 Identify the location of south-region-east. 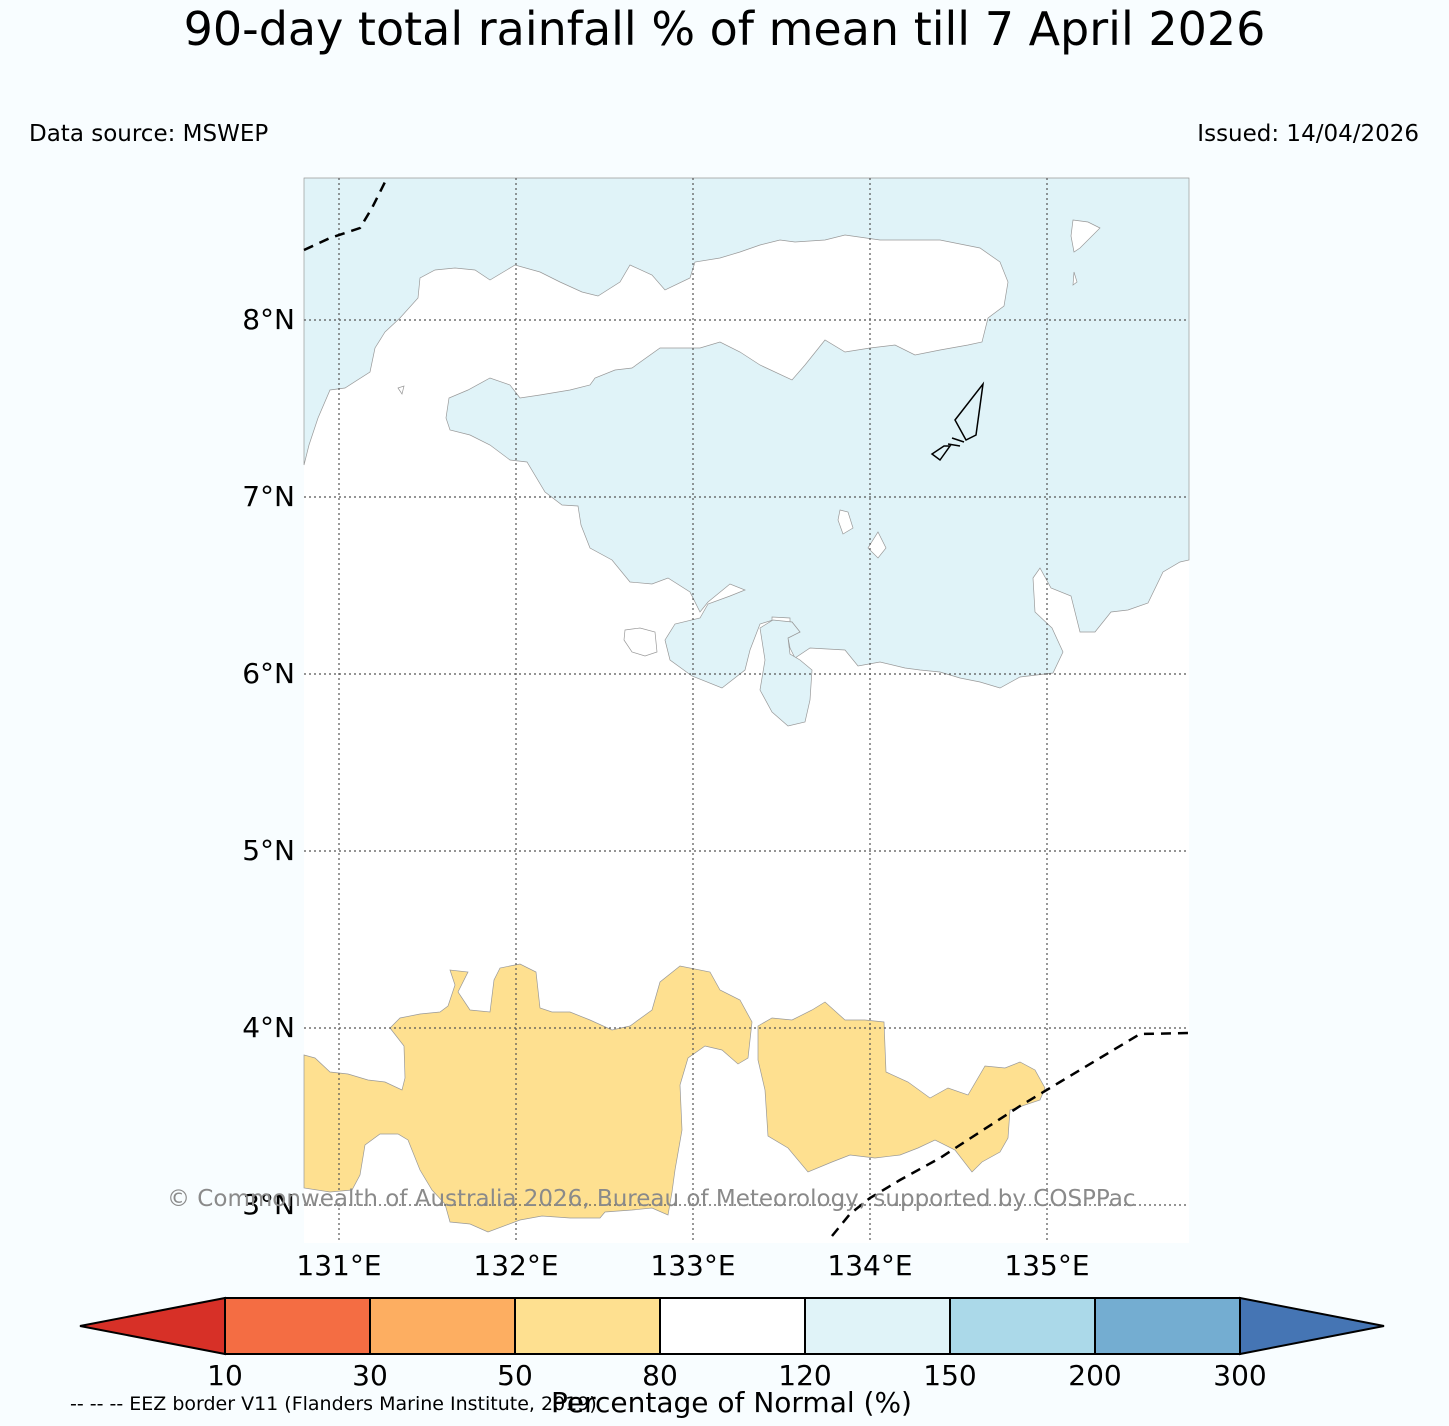
(901, 1087).